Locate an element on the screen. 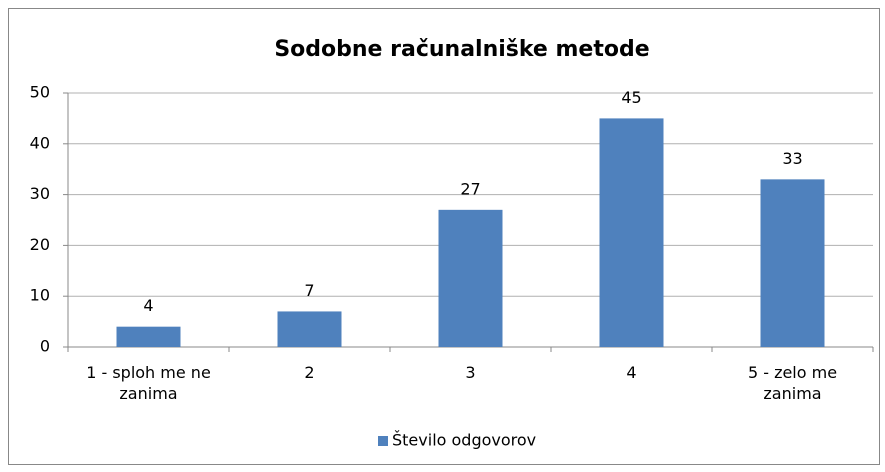 The height and width of the screenshot is (472, 885). x-tick-label: 1 - sploh me ne zanima is located at coordinates (148, 383).